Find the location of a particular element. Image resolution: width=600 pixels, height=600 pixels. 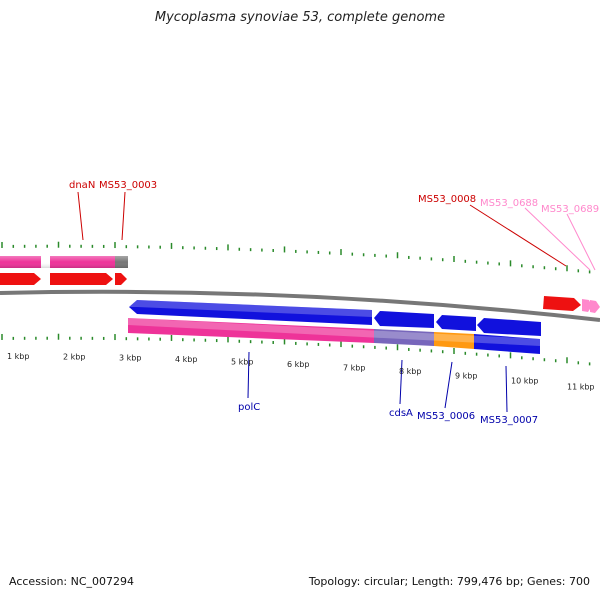

gene-label-dnaN: dnaN is located at coordinates (82, 185).